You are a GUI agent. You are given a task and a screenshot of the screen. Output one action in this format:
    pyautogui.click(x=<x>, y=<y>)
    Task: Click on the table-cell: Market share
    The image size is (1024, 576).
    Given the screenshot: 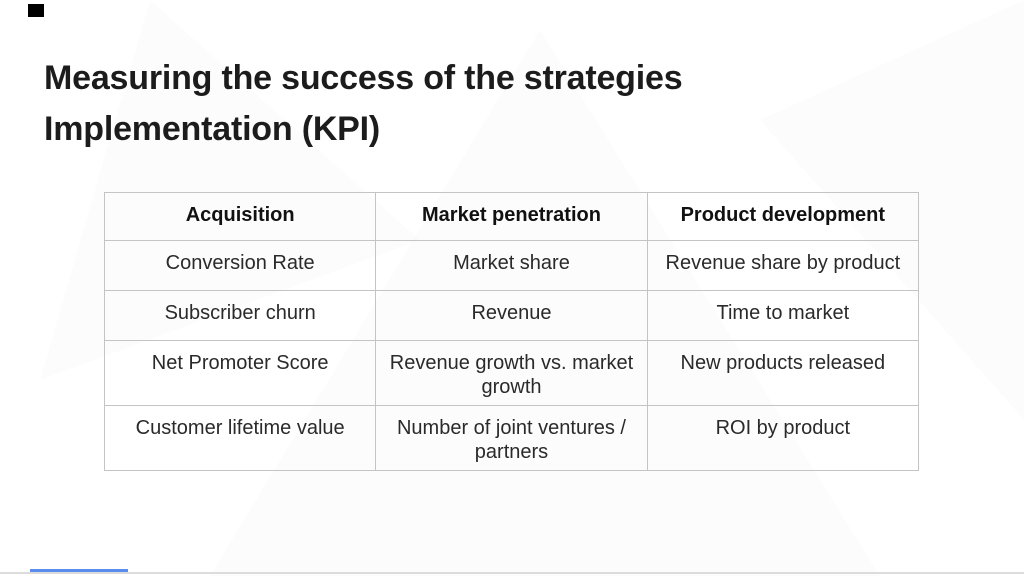 What is the action you would take?
    pyautogui.click(x=511, y=265)
    